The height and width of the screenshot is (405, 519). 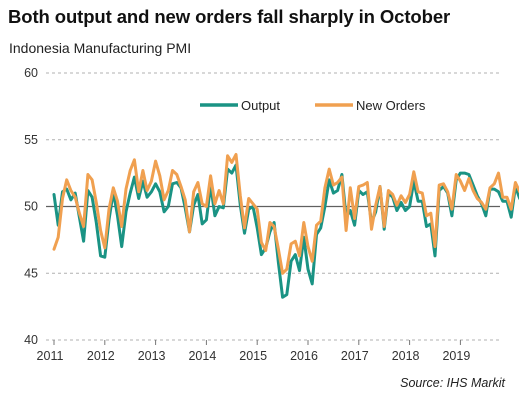 I want to click on y-tick-label: 40, so click(x=31, y=340).